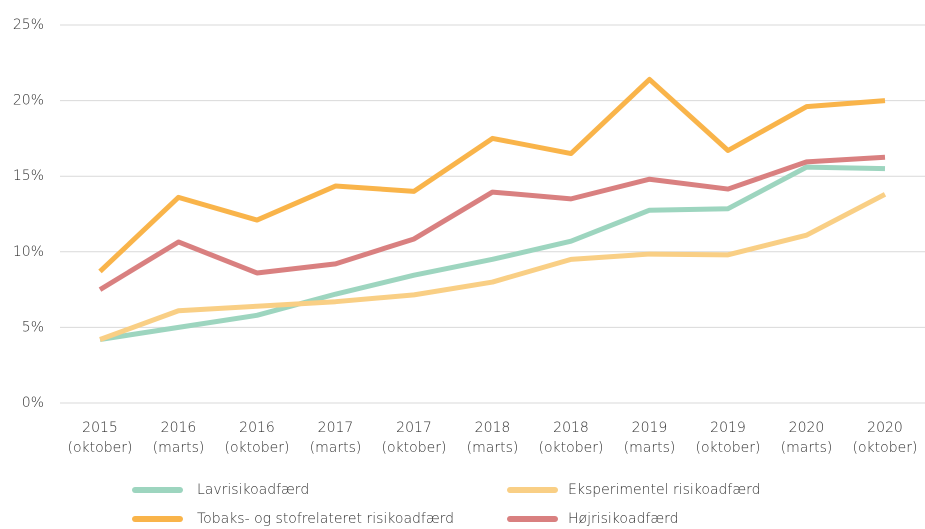 The image size is (925, 529). Describe the element at coordinates (253, 490) in the screenshot. I see `legend-label: Lavrisikoadfærd` at that location.